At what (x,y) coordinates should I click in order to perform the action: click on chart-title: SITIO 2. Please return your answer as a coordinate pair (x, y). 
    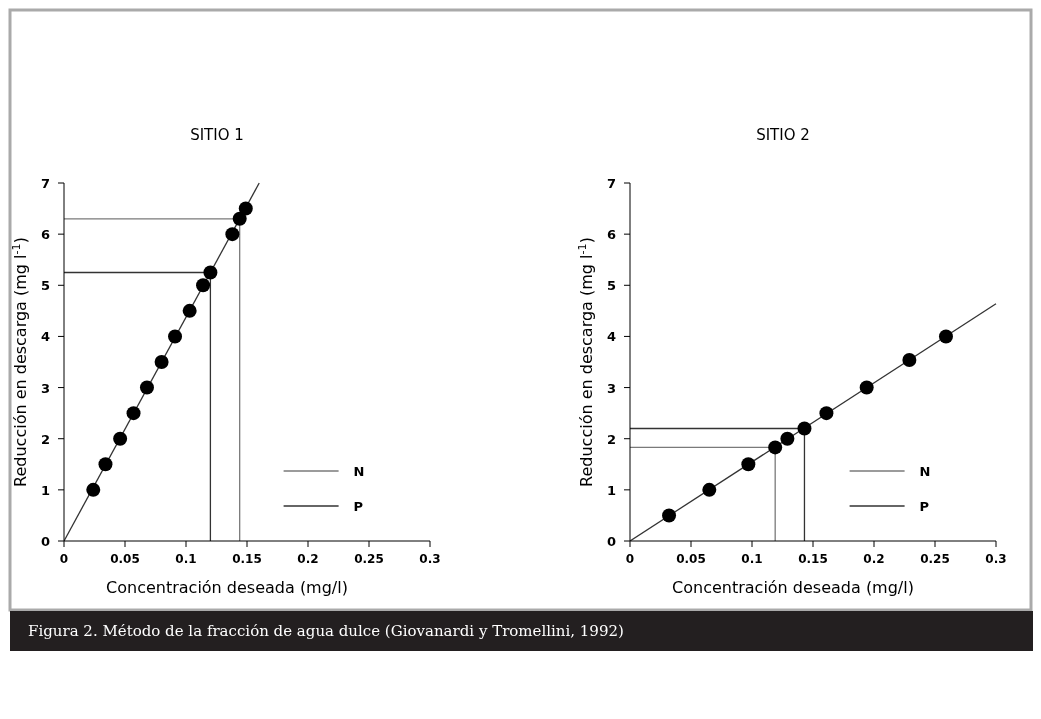
    Looking at the image, I should click on (783, 135).